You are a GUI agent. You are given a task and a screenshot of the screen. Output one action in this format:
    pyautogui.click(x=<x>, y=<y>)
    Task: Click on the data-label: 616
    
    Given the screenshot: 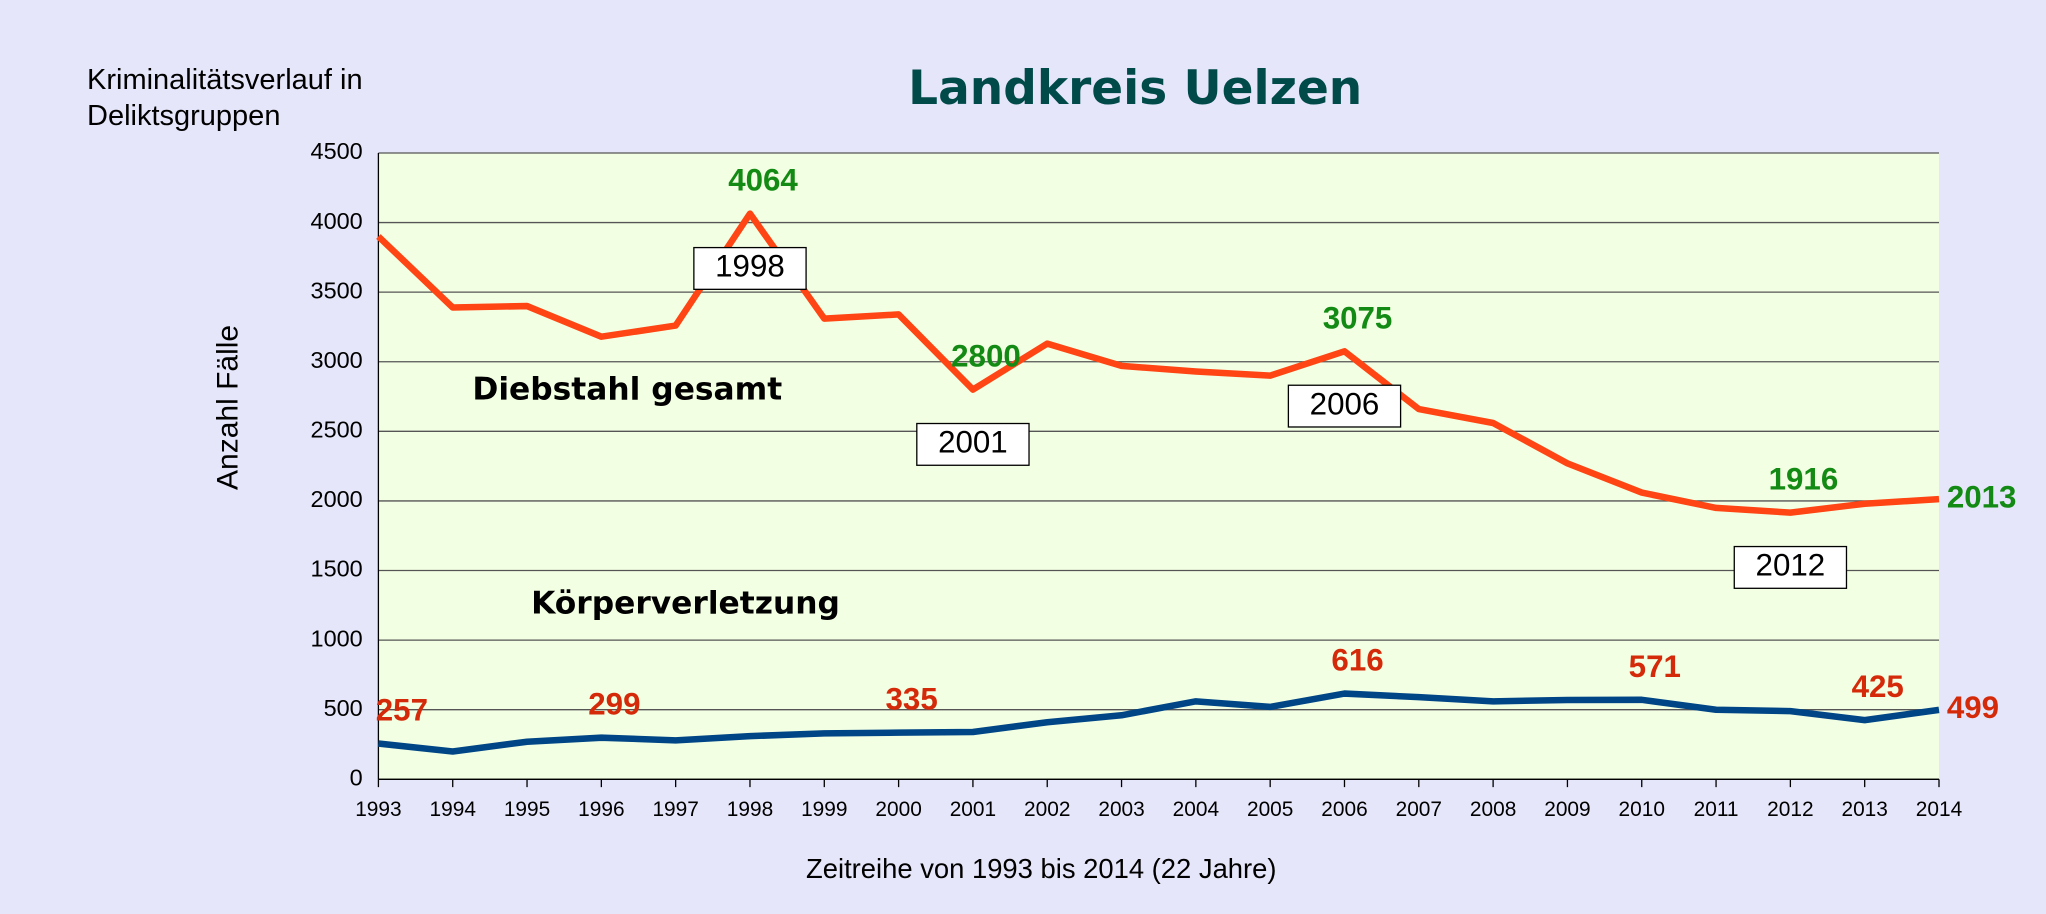 What is the action you would take?
    pyautogui.click(x=1357, y=660)
    